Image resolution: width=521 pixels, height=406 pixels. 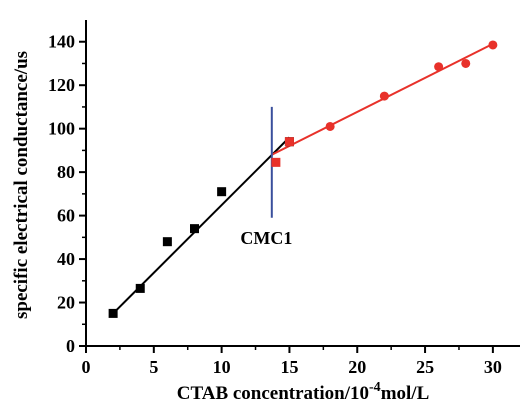 What do you see at coordinates (66, 259) in the screenshot?
I see `y-tick-label: 40` at bounding box center [66, 259].